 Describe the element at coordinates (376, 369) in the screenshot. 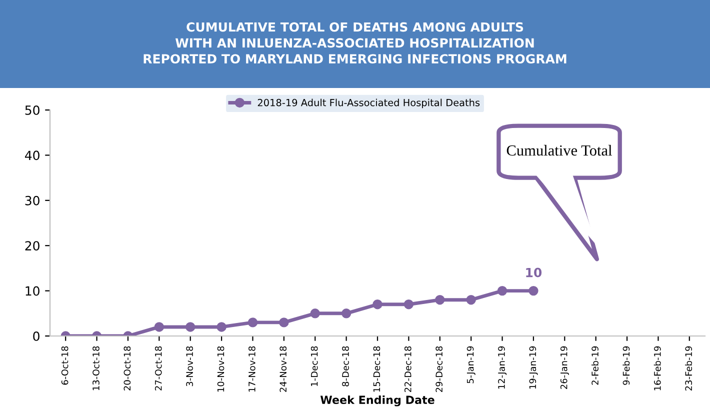

I see `x-tick-label: 15-Dec-18` at that location.